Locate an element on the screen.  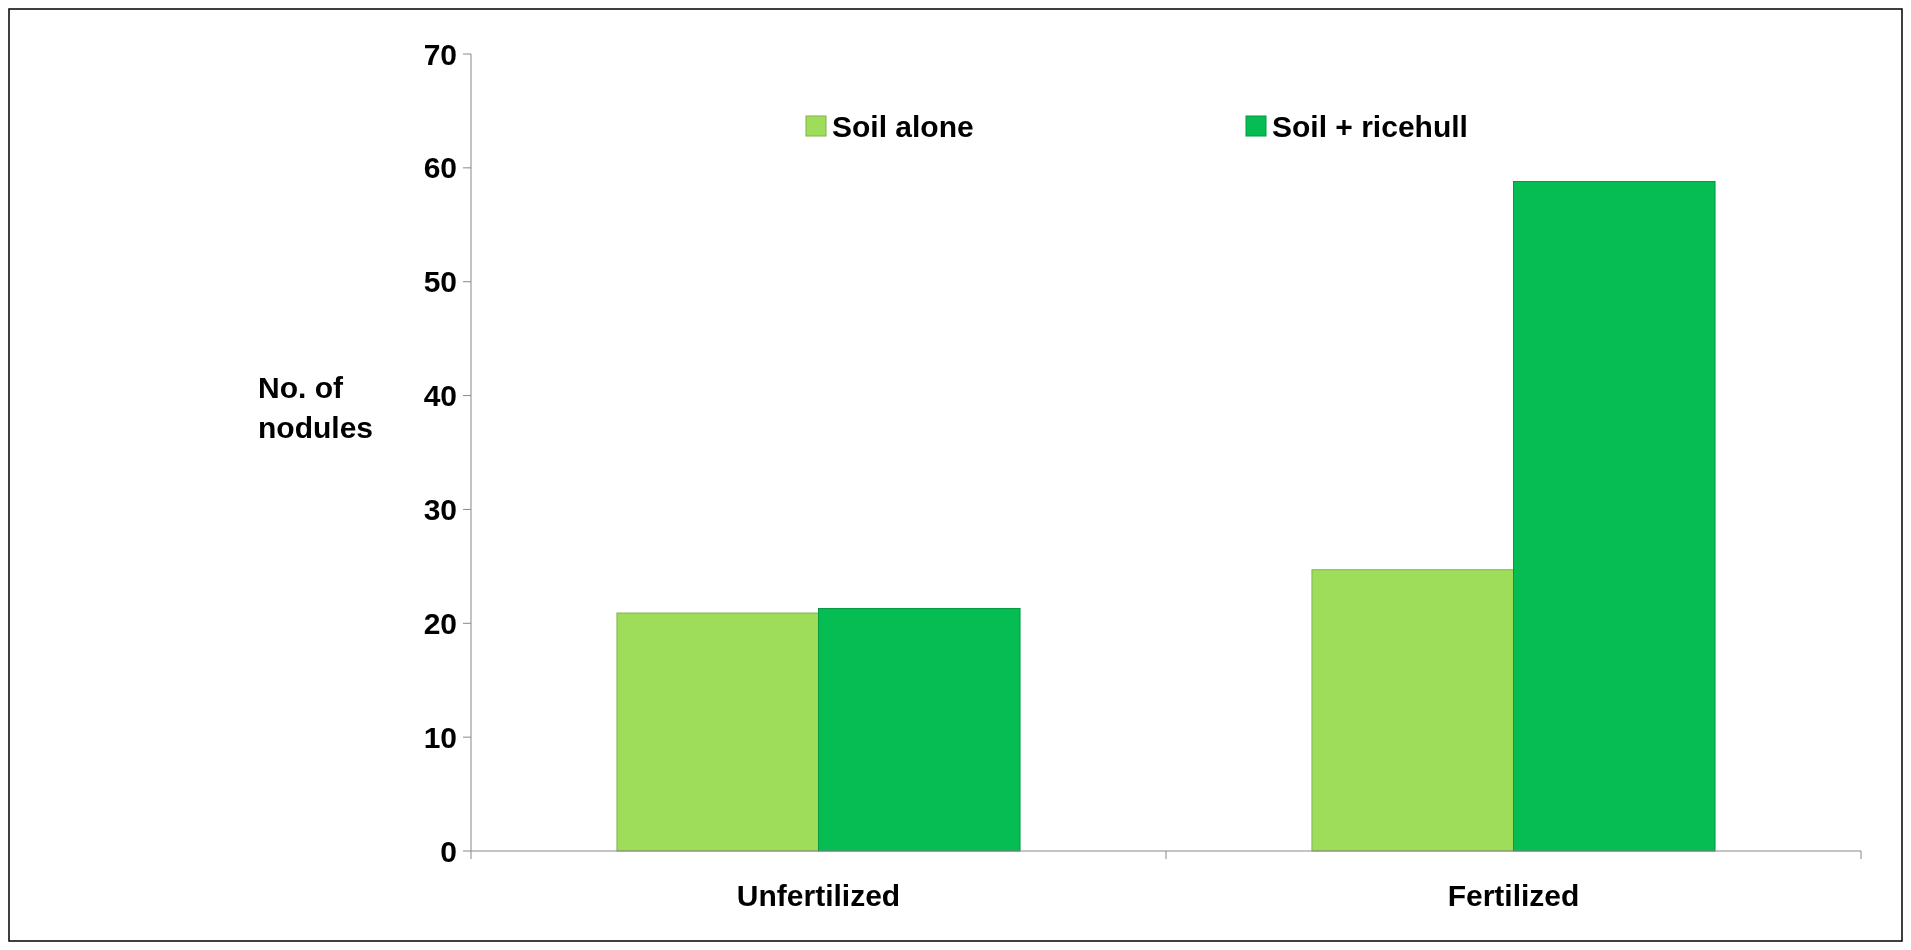
y-tick-label: 0 is located at coordinates (448, 851).